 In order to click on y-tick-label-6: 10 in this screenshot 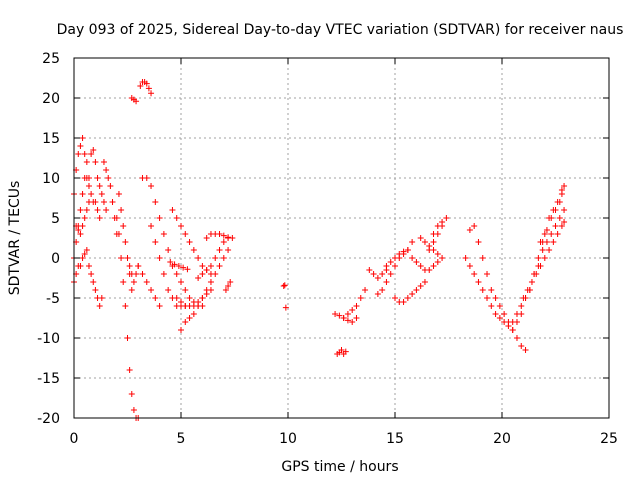, I will do `click(51, 179)`.